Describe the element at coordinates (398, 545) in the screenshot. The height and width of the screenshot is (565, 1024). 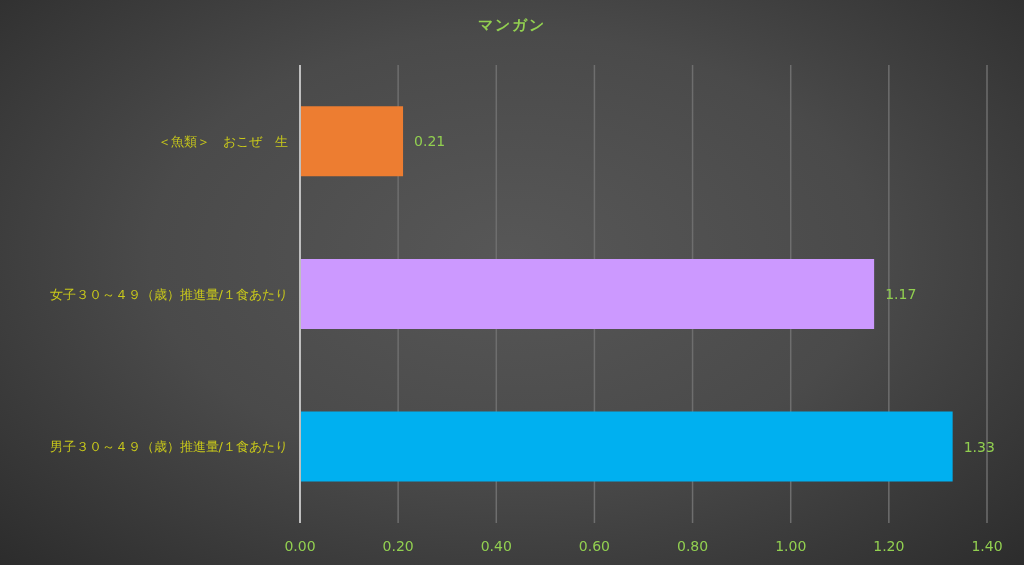
I see `x-tick-label: 0.20` at that location.